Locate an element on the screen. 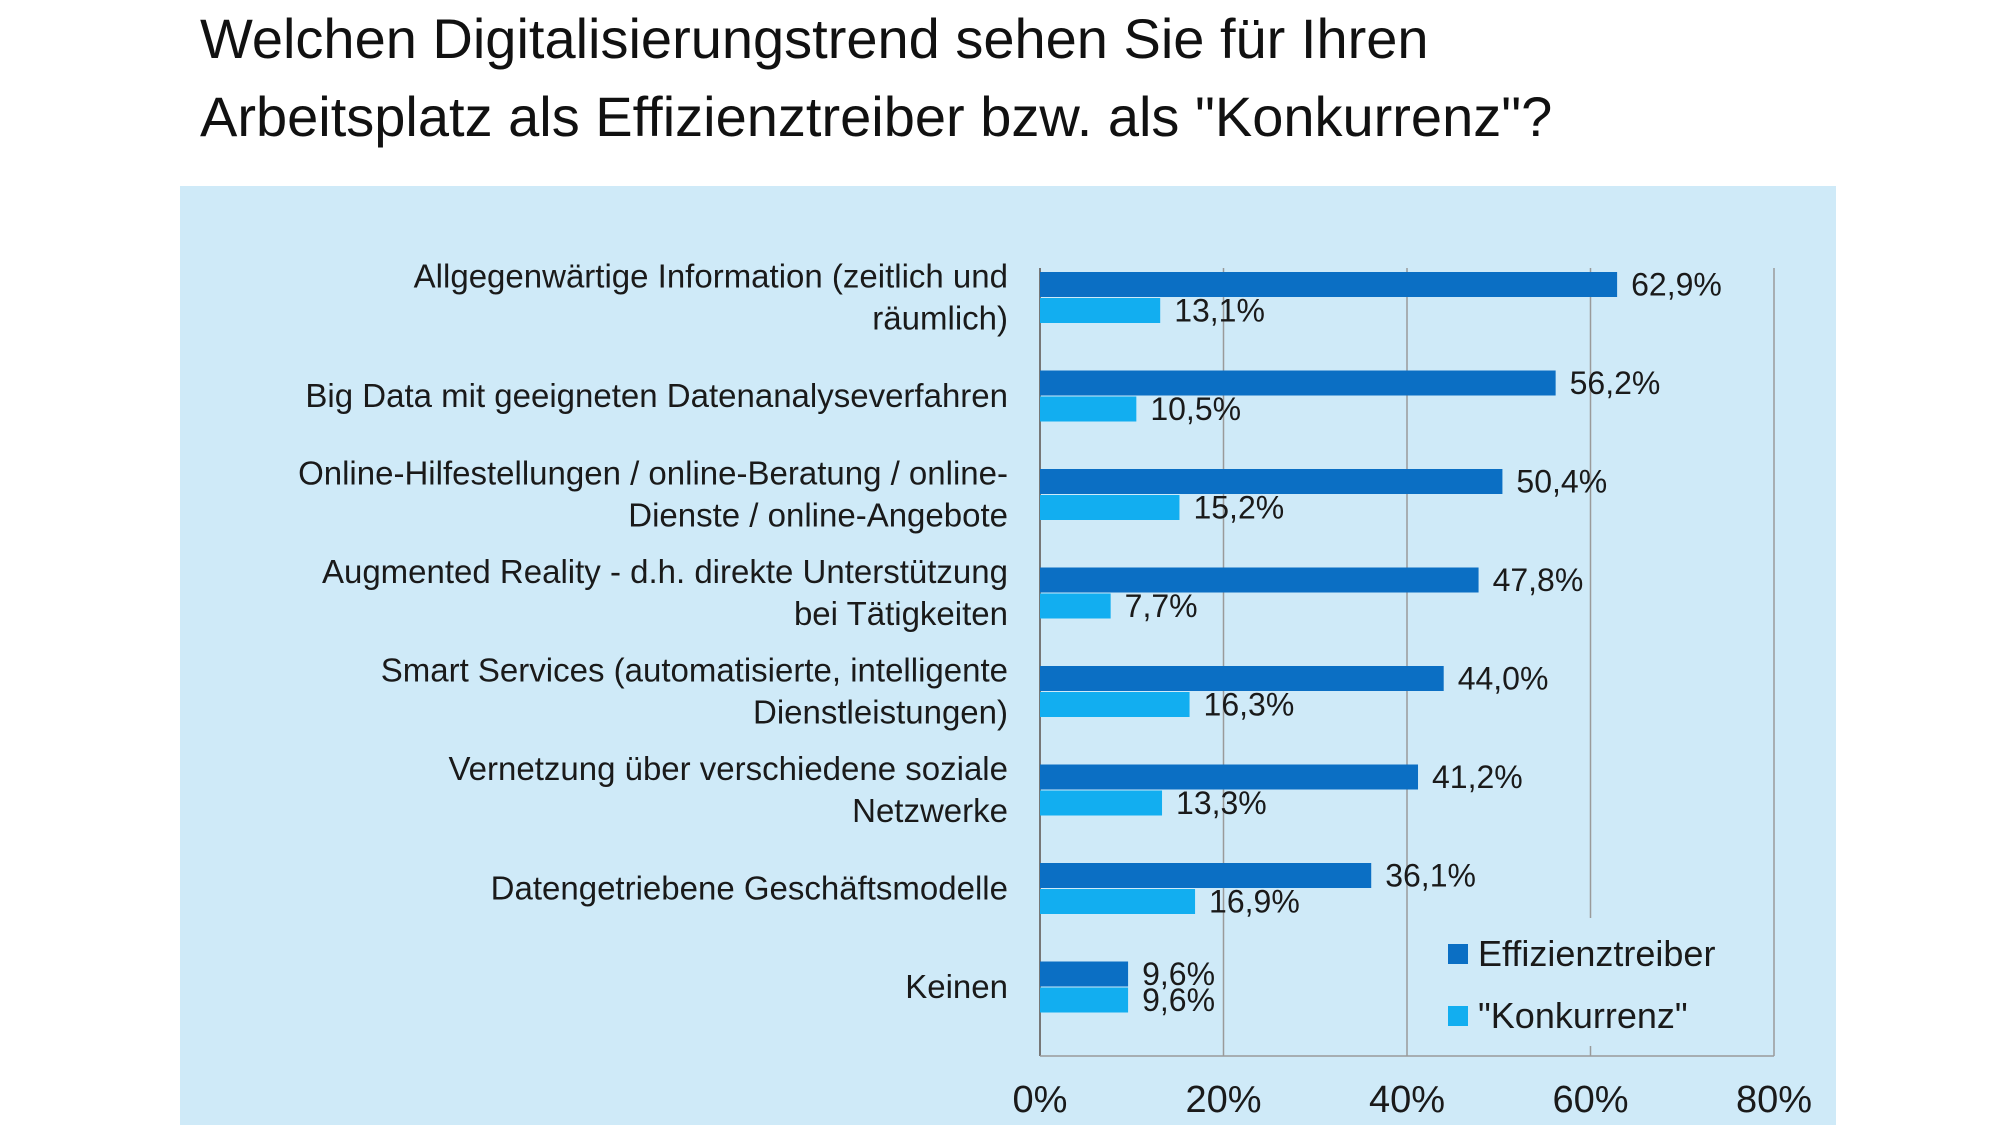  legend-item-konkurrenz: "Konkurrenz" is located at coordinates (1568, 1016).